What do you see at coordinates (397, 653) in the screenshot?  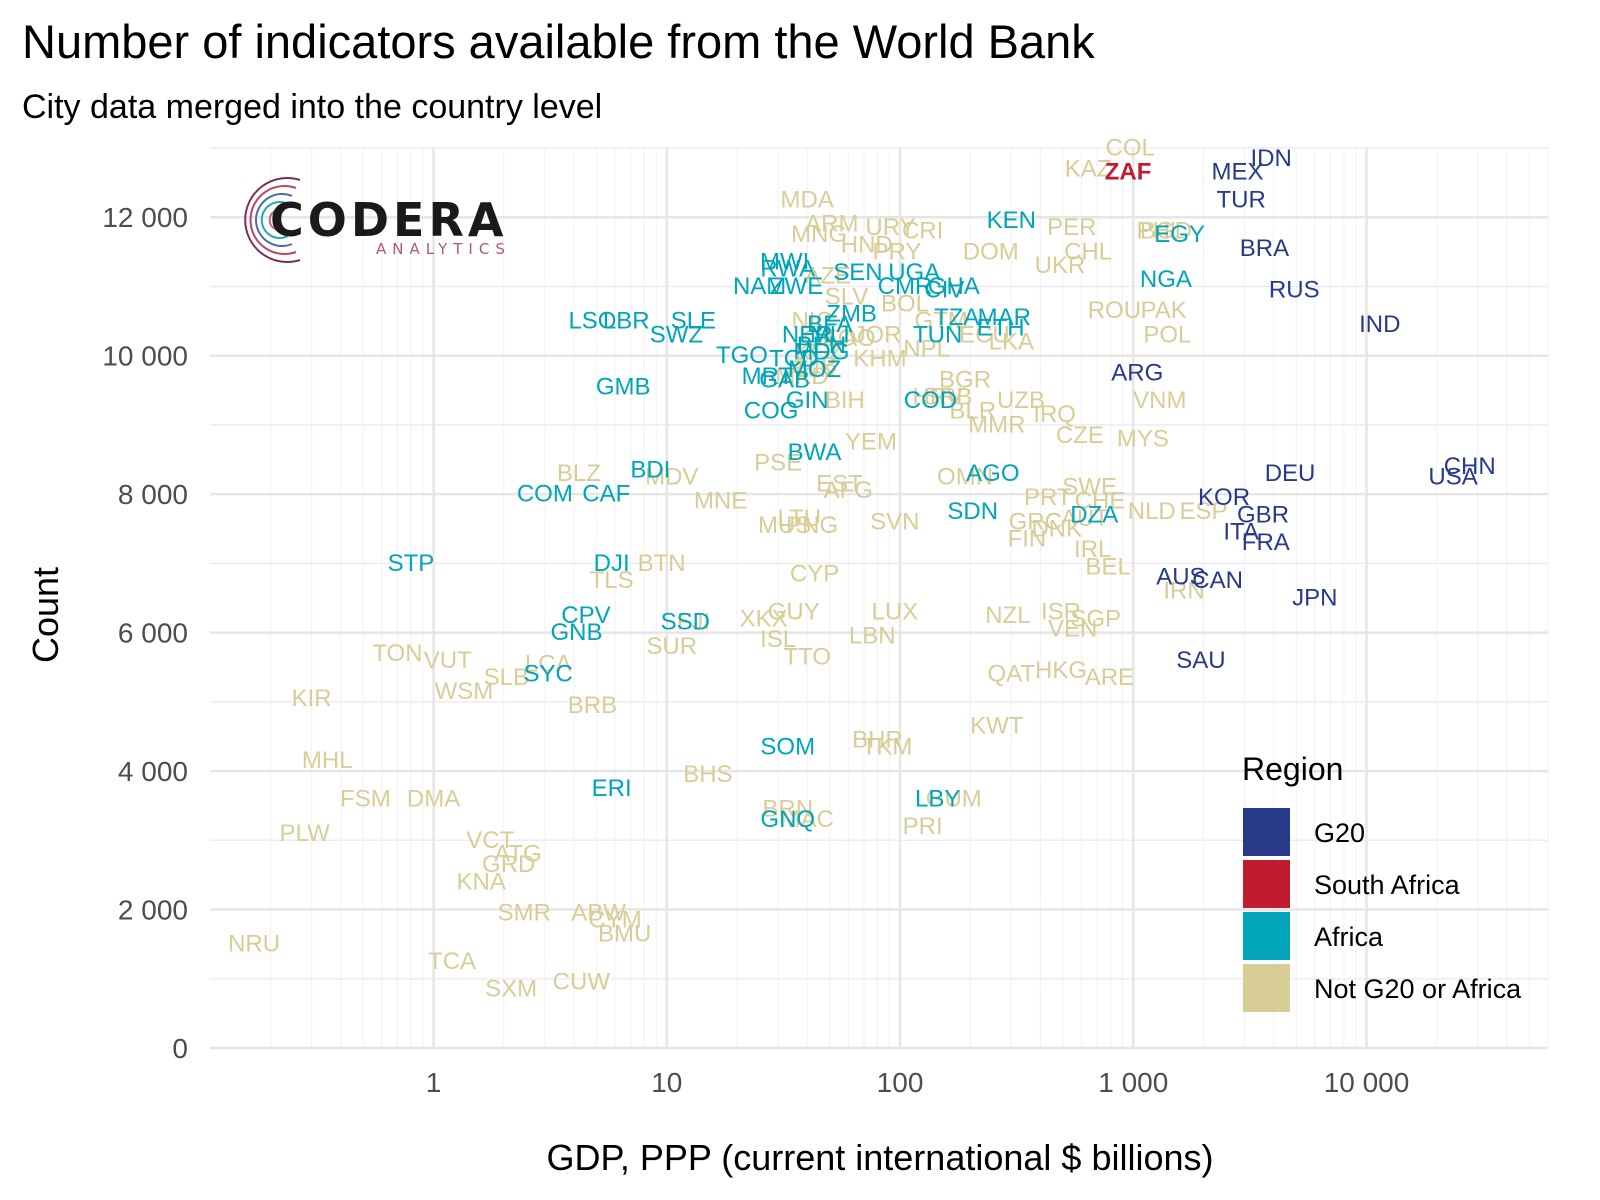 I see `point-label-ton: TON` at bounding box center [397, 653].